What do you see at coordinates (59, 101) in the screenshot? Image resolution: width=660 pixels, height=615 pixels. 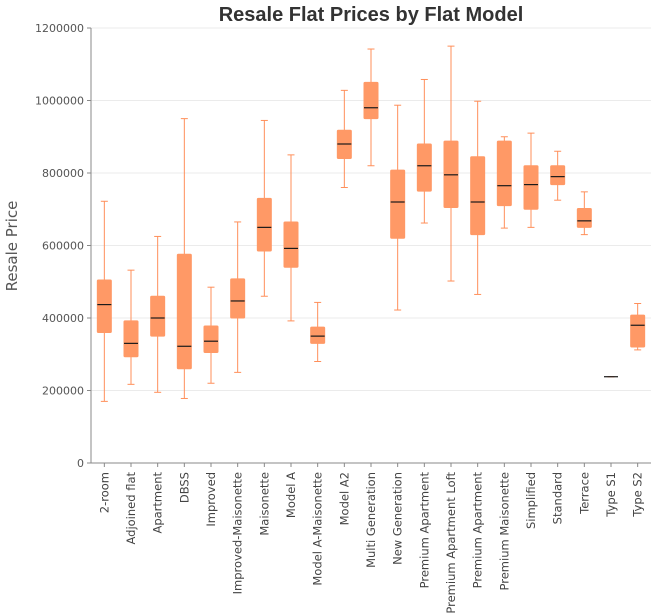 I see `y-tick-label: 1000000` at bounding box center [59, 101].